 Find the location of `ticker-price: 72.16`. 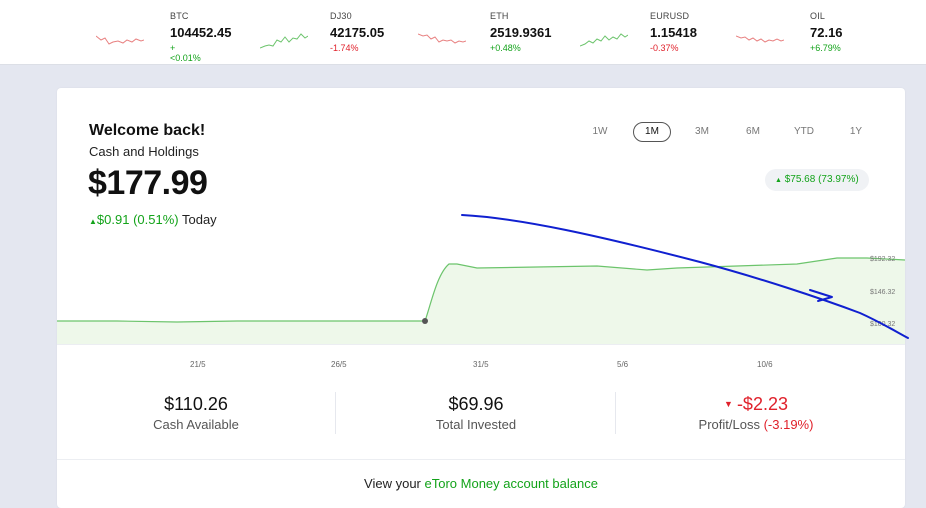

ticker-price: 72.16 is located at coordinates (826, 32).